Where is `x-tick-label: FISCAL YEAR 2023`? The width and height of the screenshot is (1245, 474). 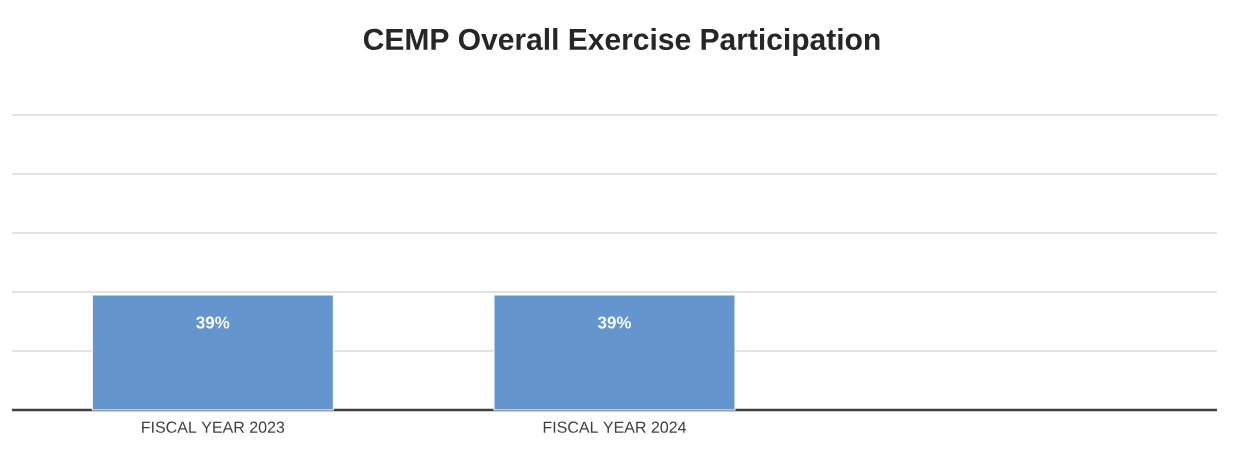
x-tick-label: FISCAL YEAR 2023 is located at coordinates (213, 427).